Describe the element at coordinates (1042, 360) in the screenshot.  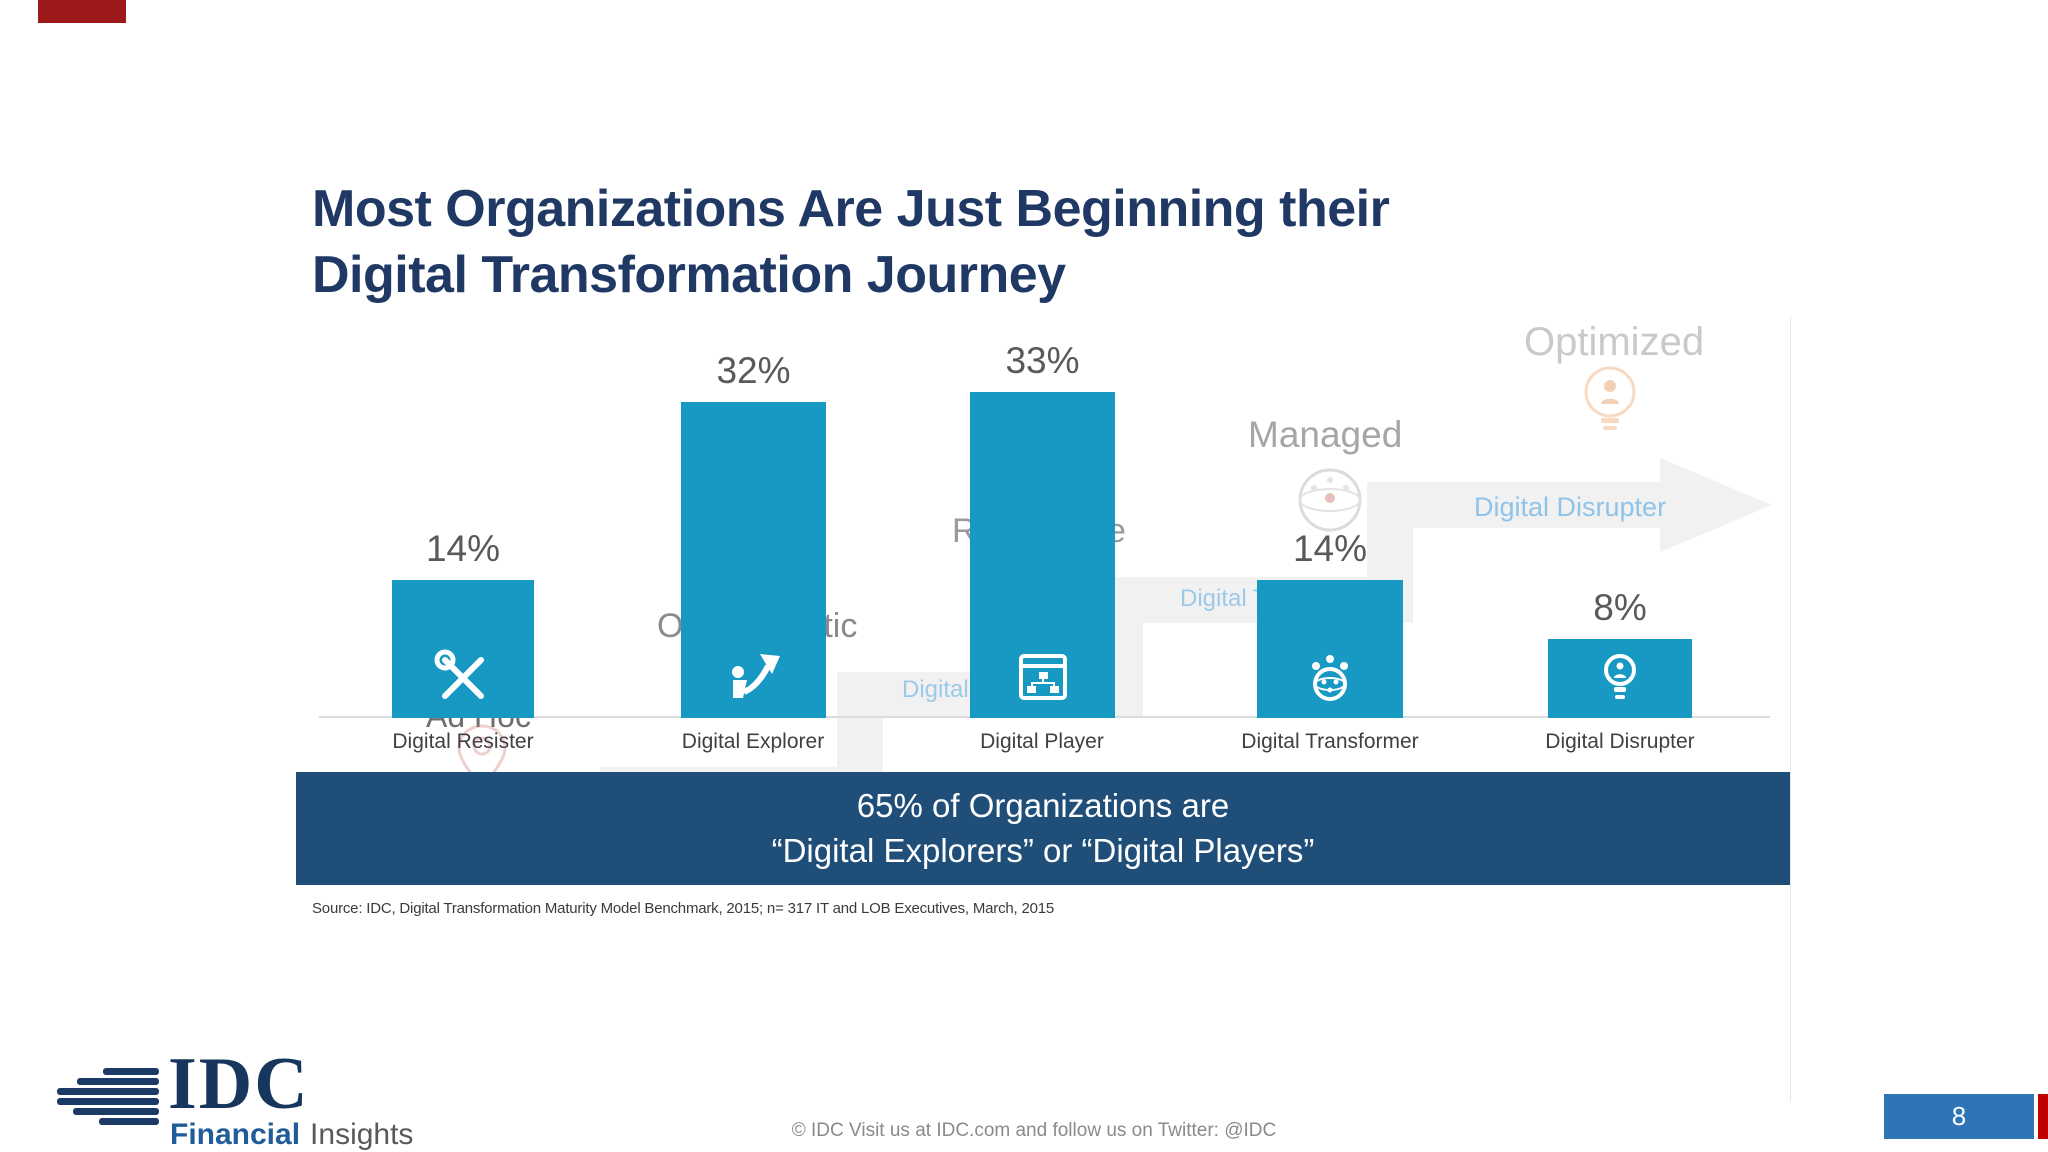
I see `bar-value-label: 33%` at that location.